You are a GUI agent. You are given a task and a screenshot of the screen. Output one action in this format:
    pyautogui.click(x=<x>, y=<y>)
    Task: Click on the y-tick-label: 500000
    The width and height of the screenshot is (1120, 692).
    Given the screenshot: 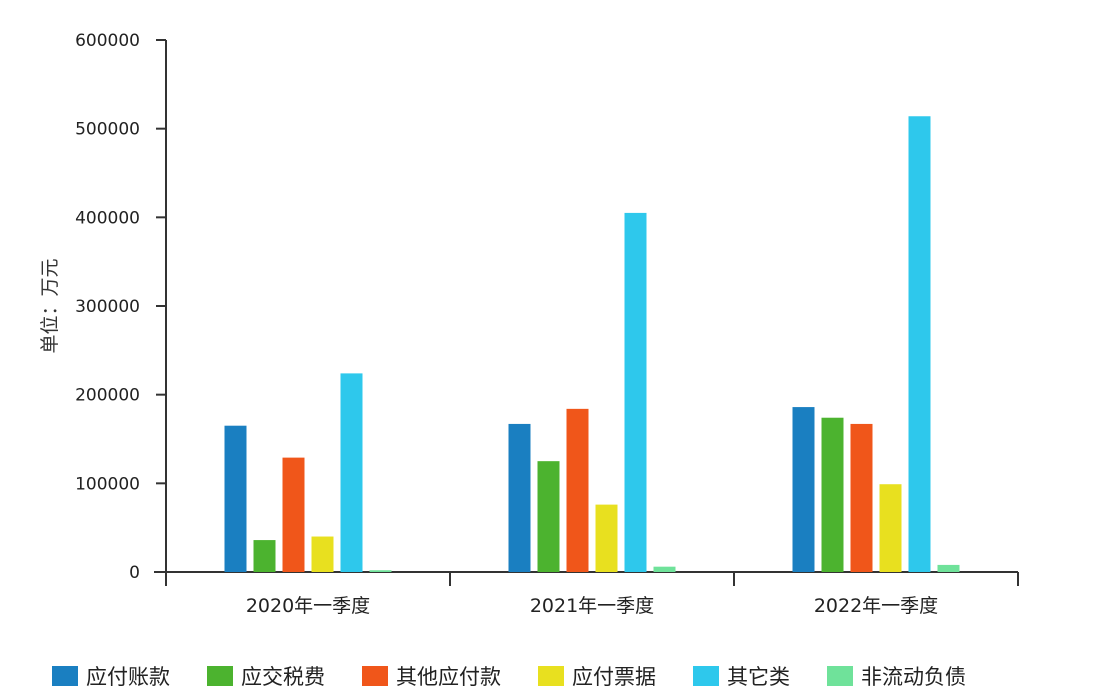 What is the action you would take?
    pyautogui.click(x=107, y=130)
    